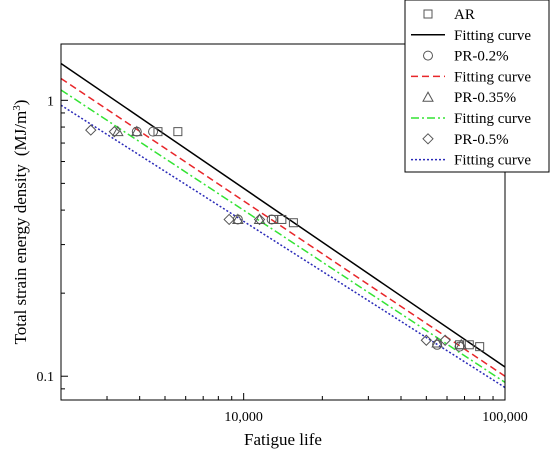  I want to click on y-tick-label: 1, so click(50, 101).